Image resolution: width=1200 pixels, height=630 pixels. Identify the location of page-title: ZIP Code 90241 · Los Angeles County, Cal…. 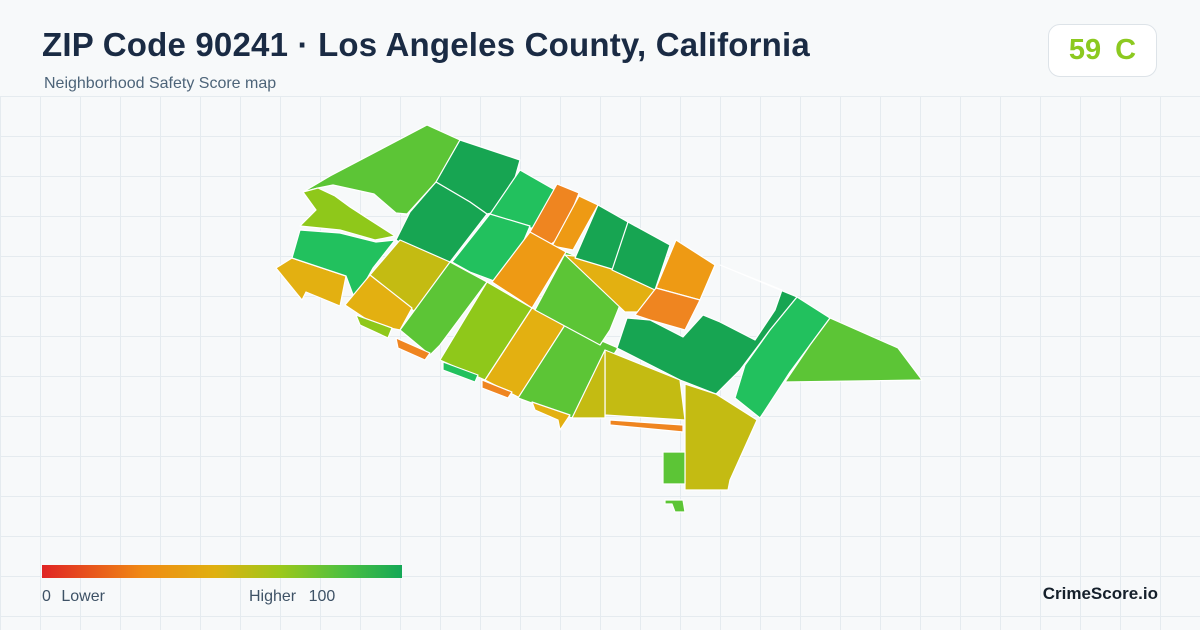
(426, 44).